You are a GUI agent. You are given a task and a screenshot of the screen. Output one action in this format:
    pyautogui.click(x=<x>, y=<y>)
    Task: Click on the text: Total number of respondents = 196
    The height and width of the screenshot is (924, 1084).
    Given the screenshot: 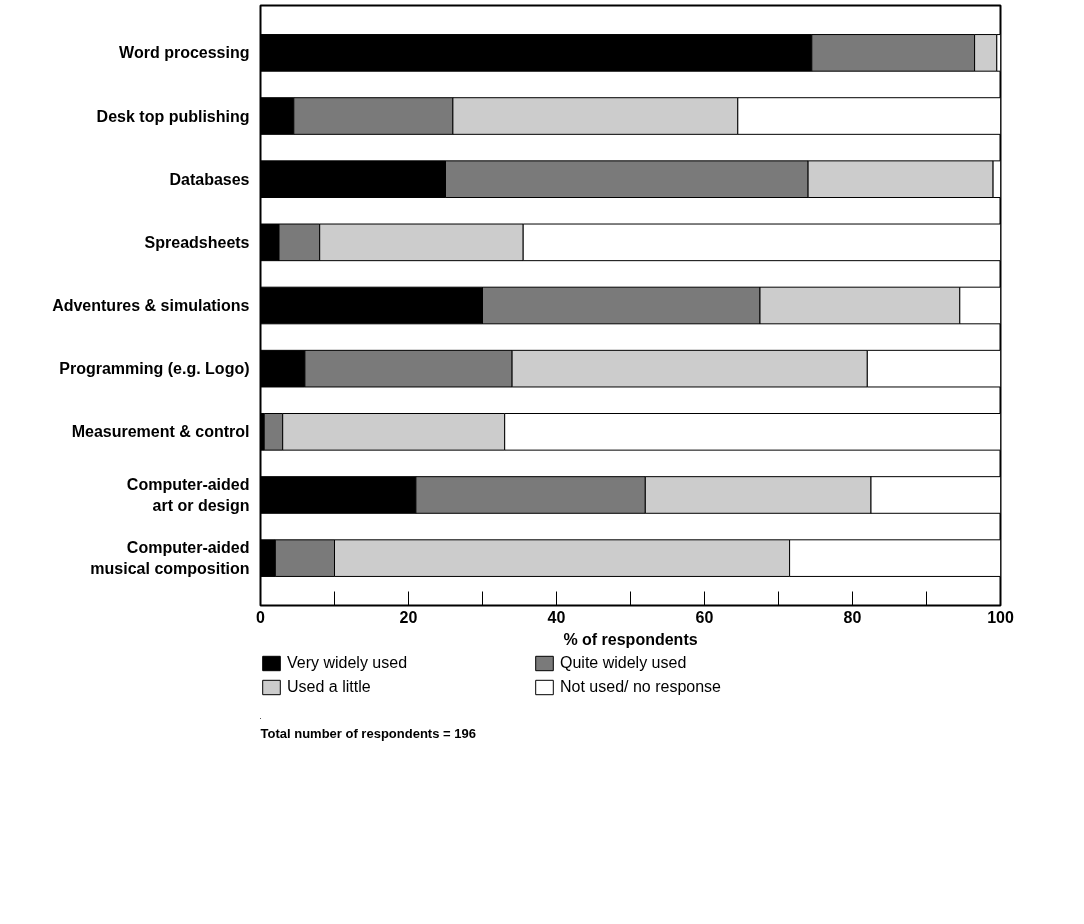 What is the action you would take?
    pyautogui.click(x=368, y=733)
    